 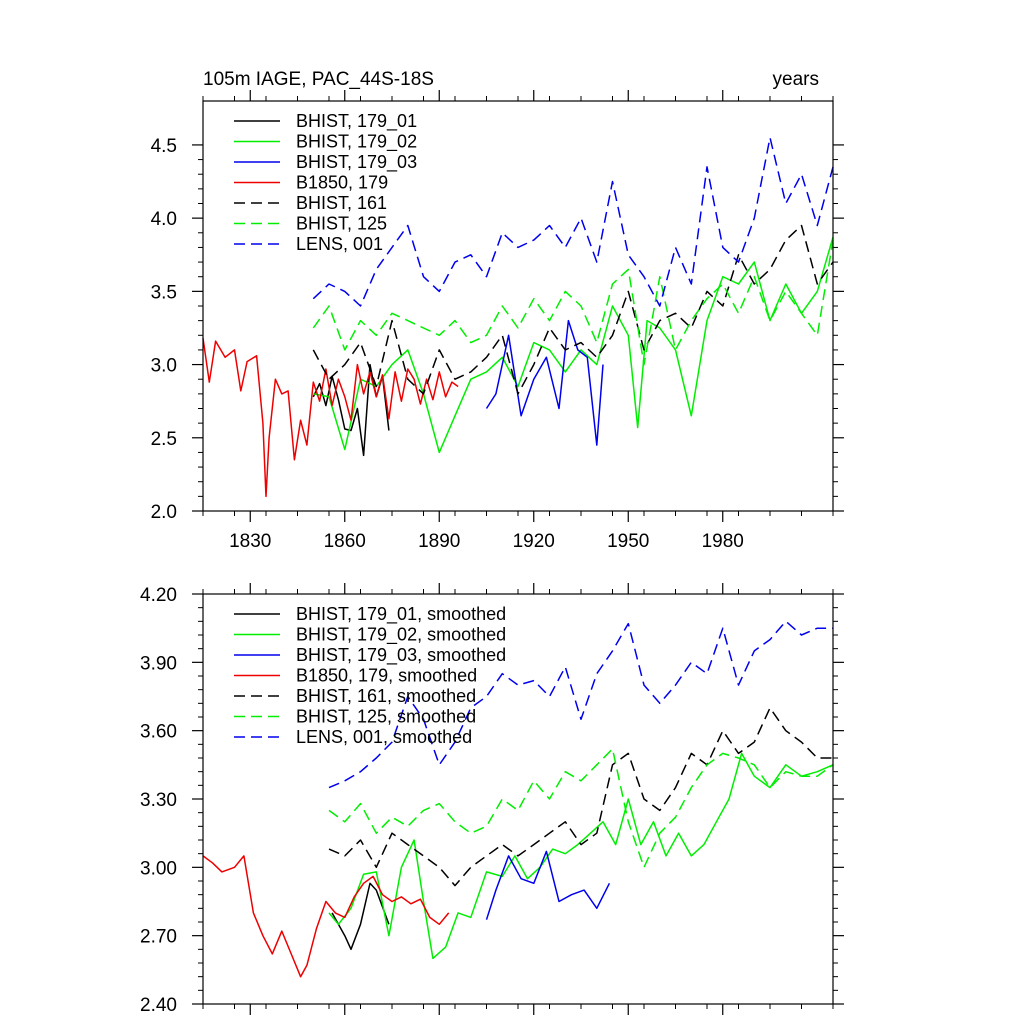 What do you see at coordinates (401, 655) in the screenshot?
I see `legend-label: BHIST, 179_03, smoothed` at bounding box center [401, 655].